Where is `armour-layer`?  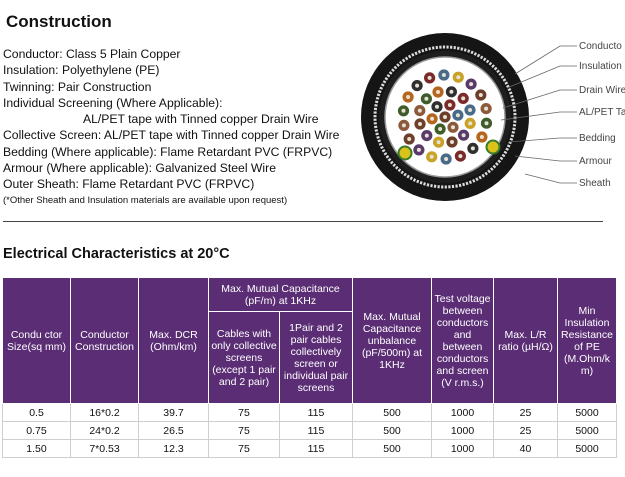
armour-layer is located at coordinates (445, 117).